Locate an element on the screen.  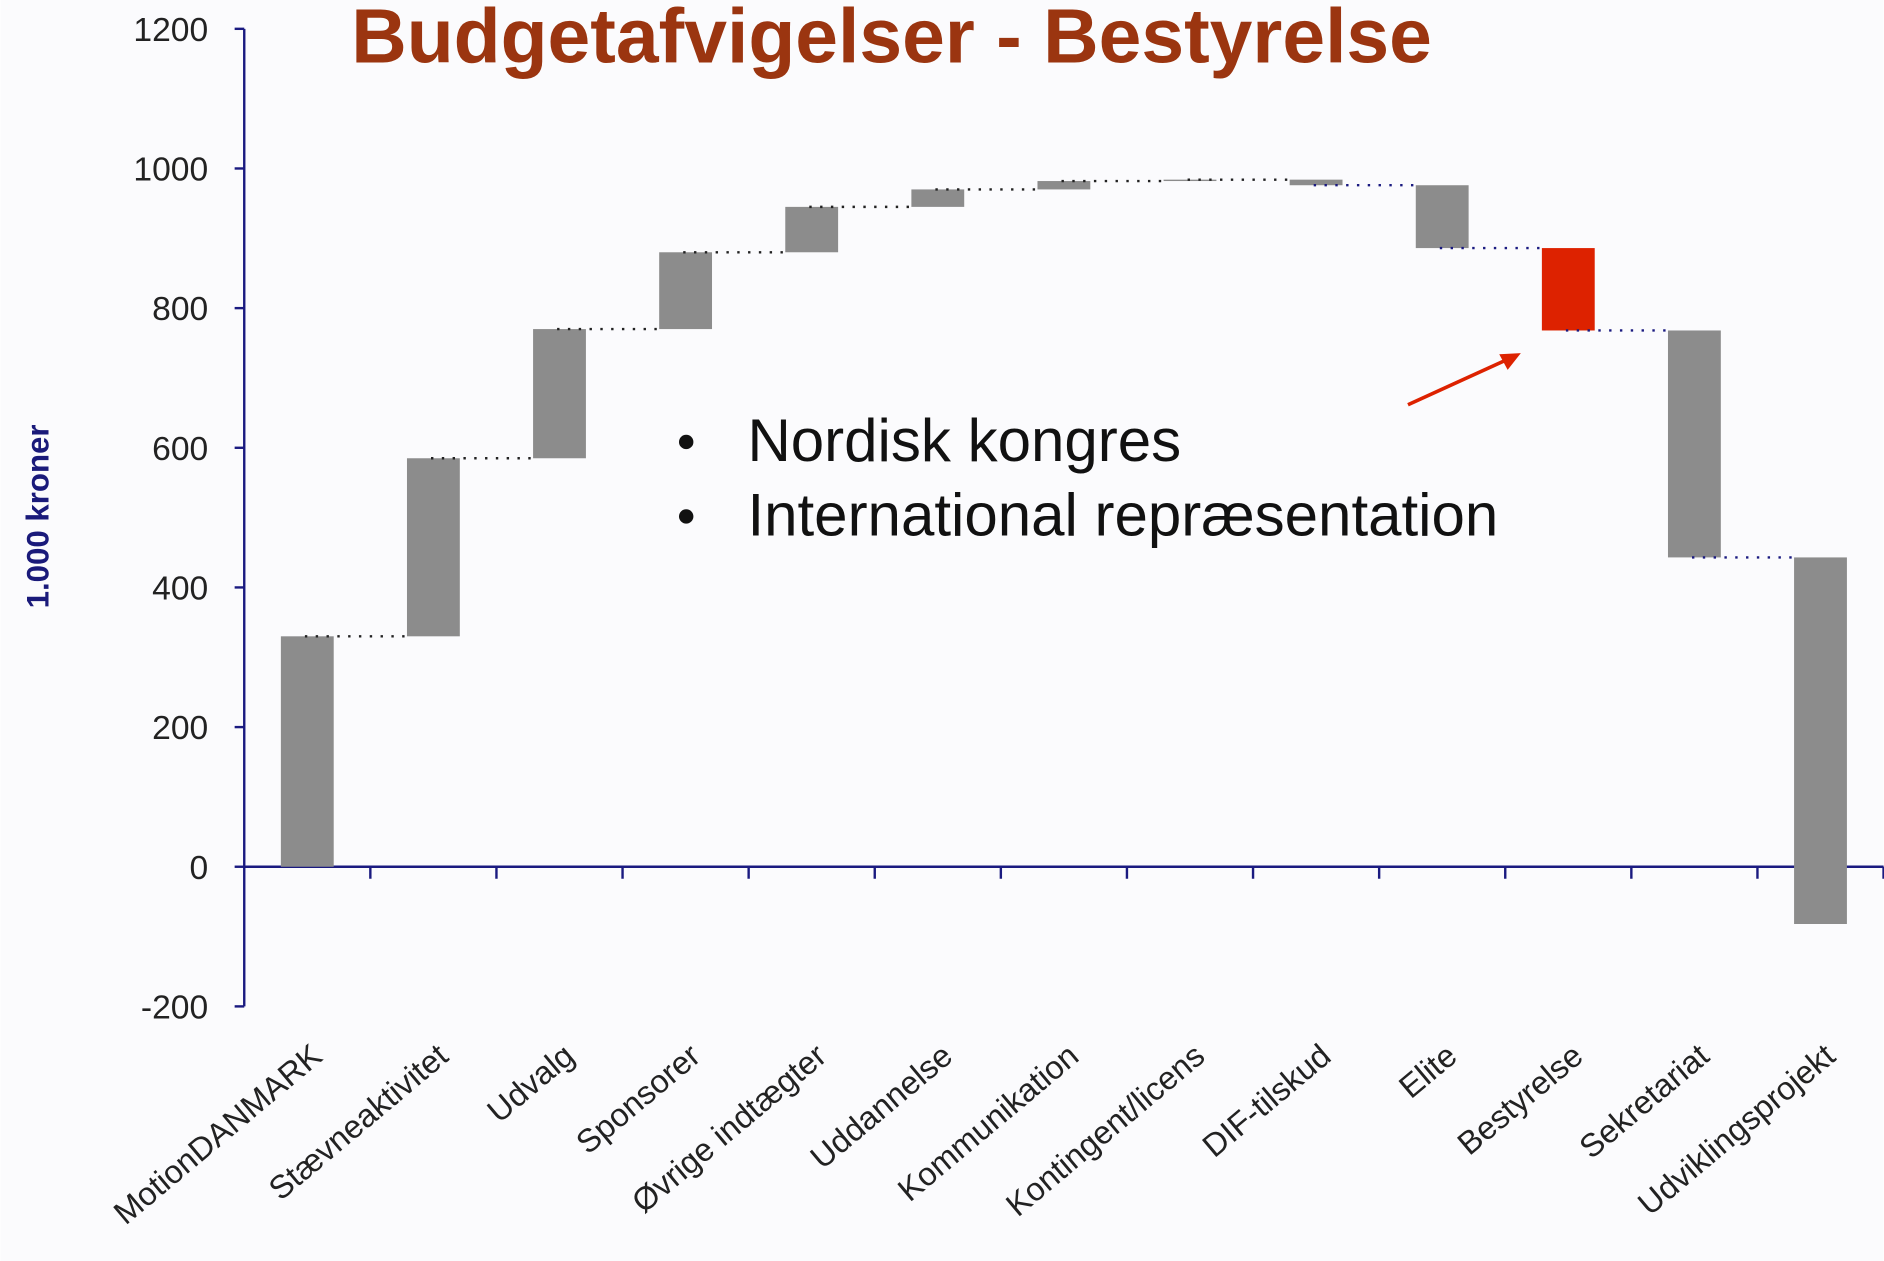
y-tick-label: -200 is located at coordinates (174, 1007).